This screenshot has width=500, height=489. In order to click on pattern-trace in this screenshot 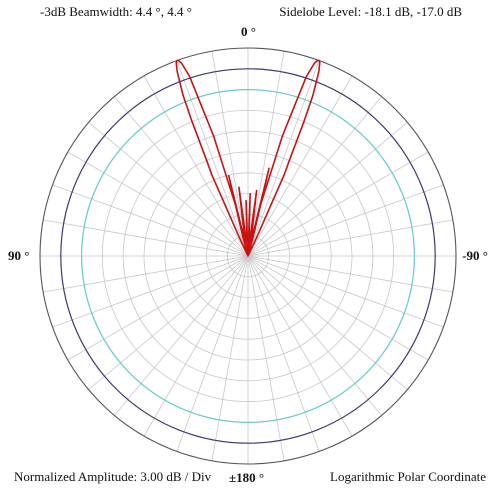, I will do `click(248, 158)`.